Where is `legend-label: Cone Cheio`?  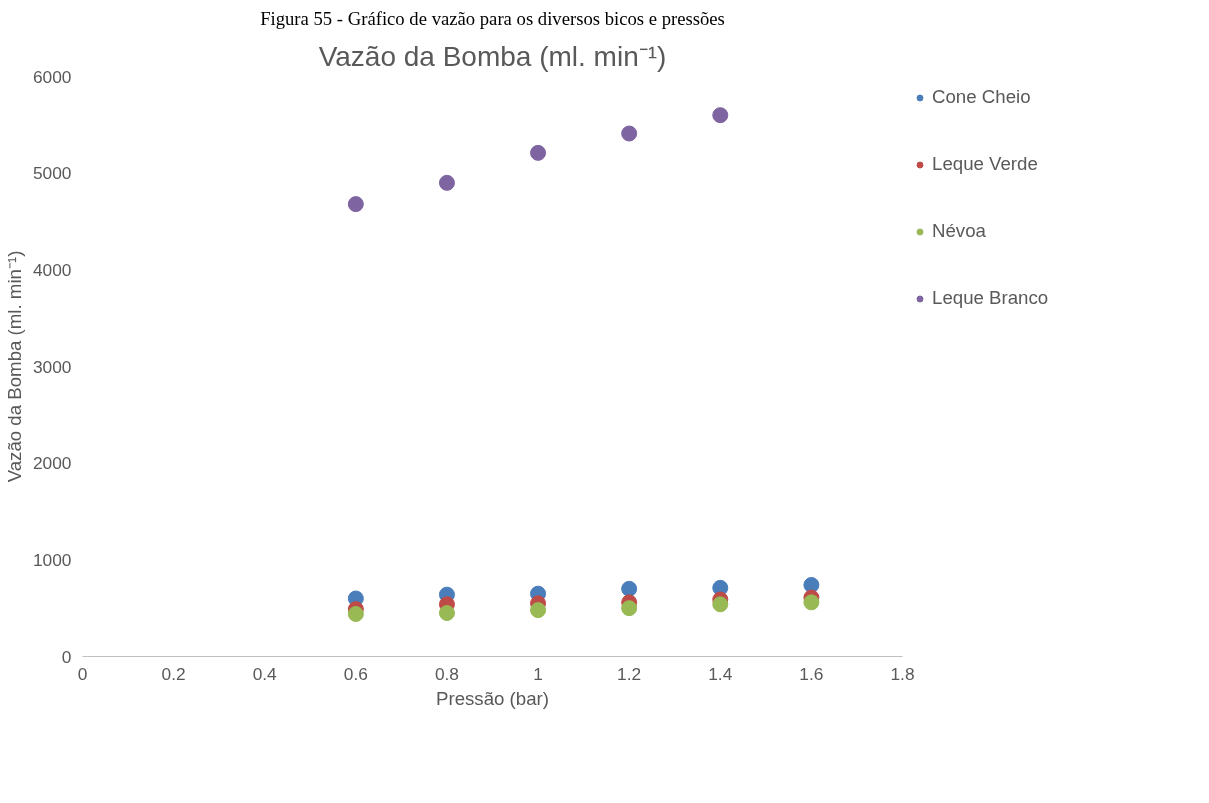
legend-label: Cone Cheio is located at coordinates (981, 97).